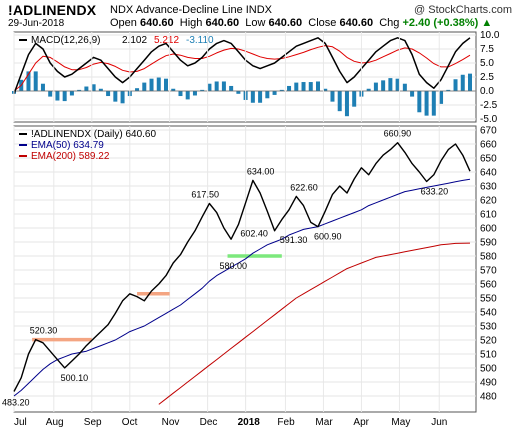 The width and height of the screenshot is (520, 429). Describe the element at coordinates (16, 403) in the screenshot. I see `price-data-label: 483.20` at that location.